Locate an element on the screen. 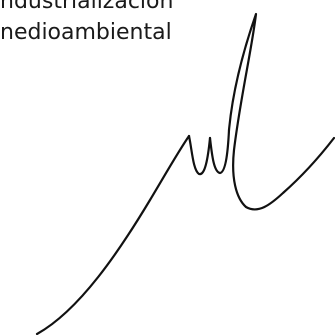 This screenshot has height=335, width=335. document-line-1: ndustrialización is located at coordinates (87, 7).